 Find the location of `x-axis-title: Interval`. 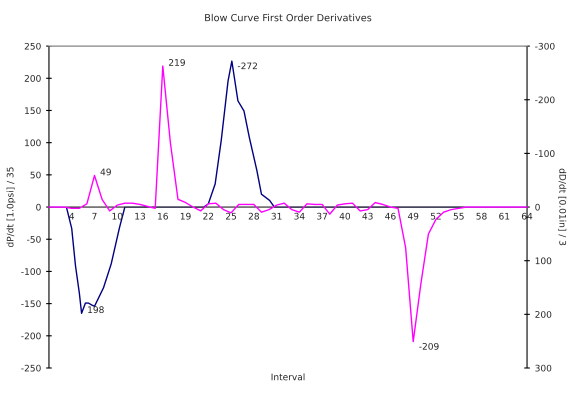

x-axis-title: Interval is located at coordinates (288, 376).